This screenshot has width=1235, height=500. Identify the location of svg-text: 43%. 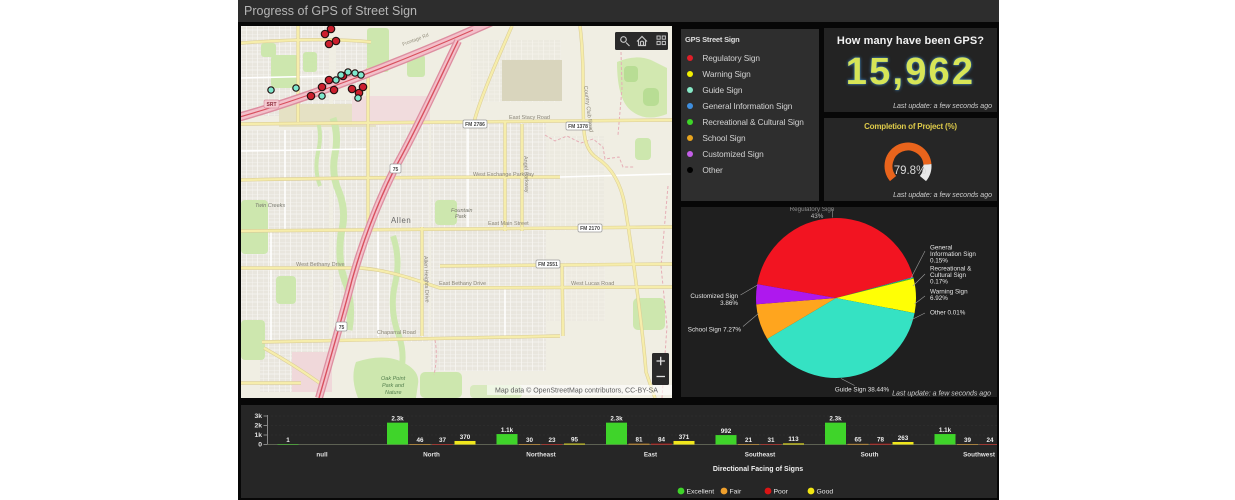
(817, 216).